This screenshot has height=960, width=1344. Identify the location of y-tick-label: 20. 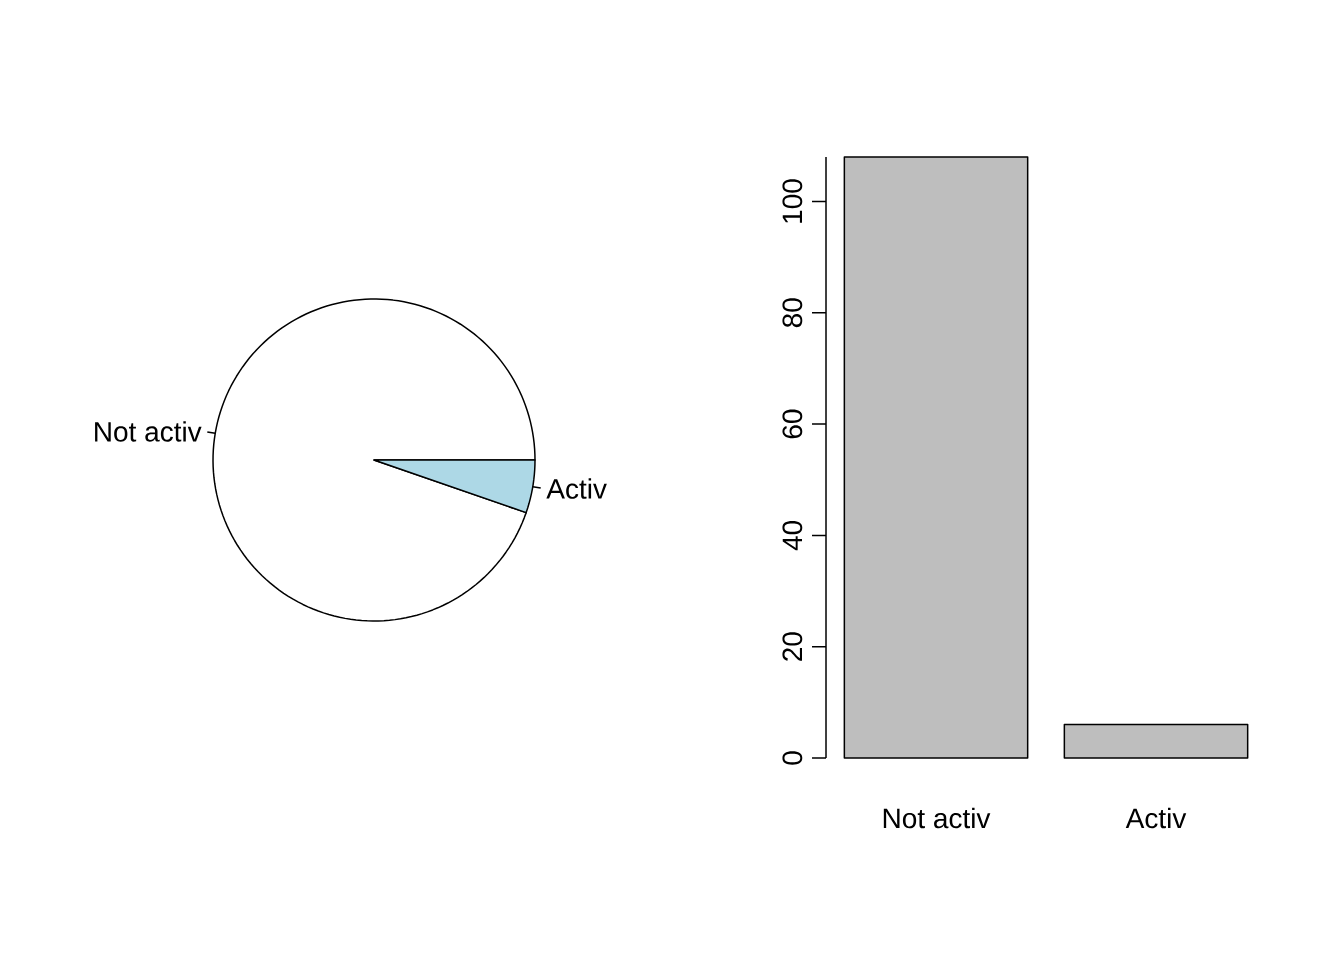
(792, 646).